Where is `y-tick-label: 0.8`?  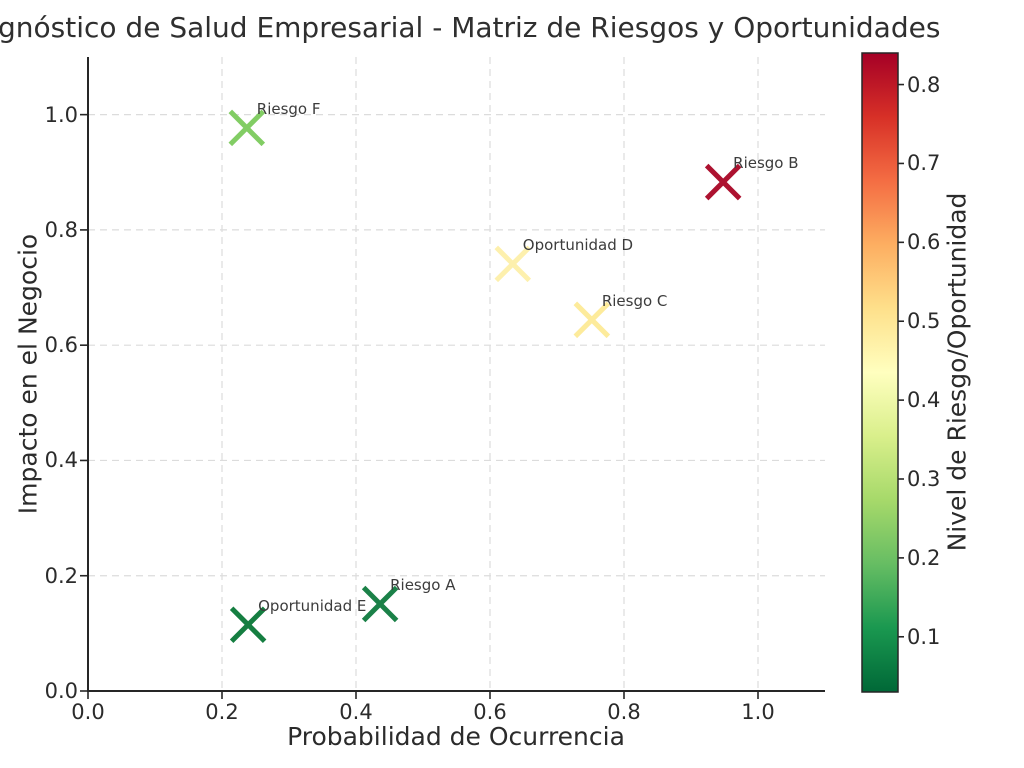 y-tick-label: 0.8 is located at coordinates (61, 229).